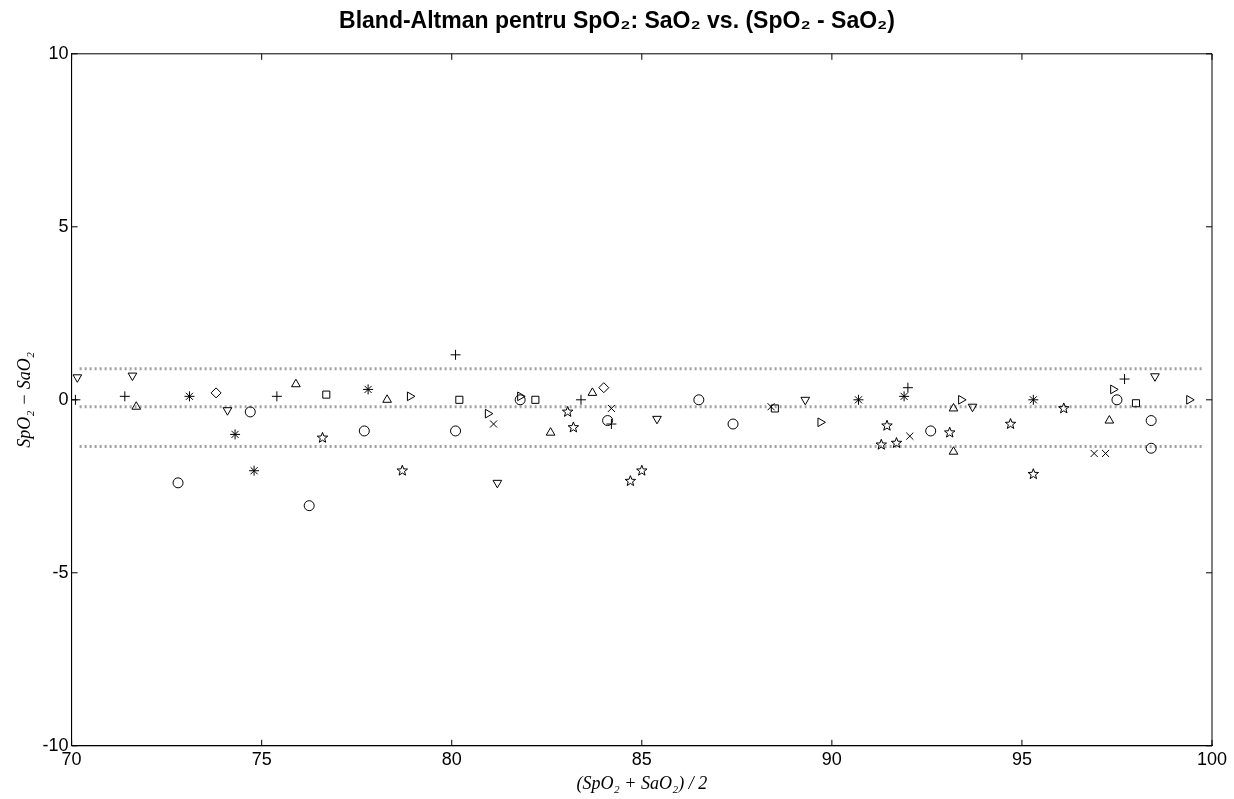 The image size is (1234, 799). Describe the element at coordinates (451, 758) in the screenshot. I see `x-tick-label: 80` at that location.